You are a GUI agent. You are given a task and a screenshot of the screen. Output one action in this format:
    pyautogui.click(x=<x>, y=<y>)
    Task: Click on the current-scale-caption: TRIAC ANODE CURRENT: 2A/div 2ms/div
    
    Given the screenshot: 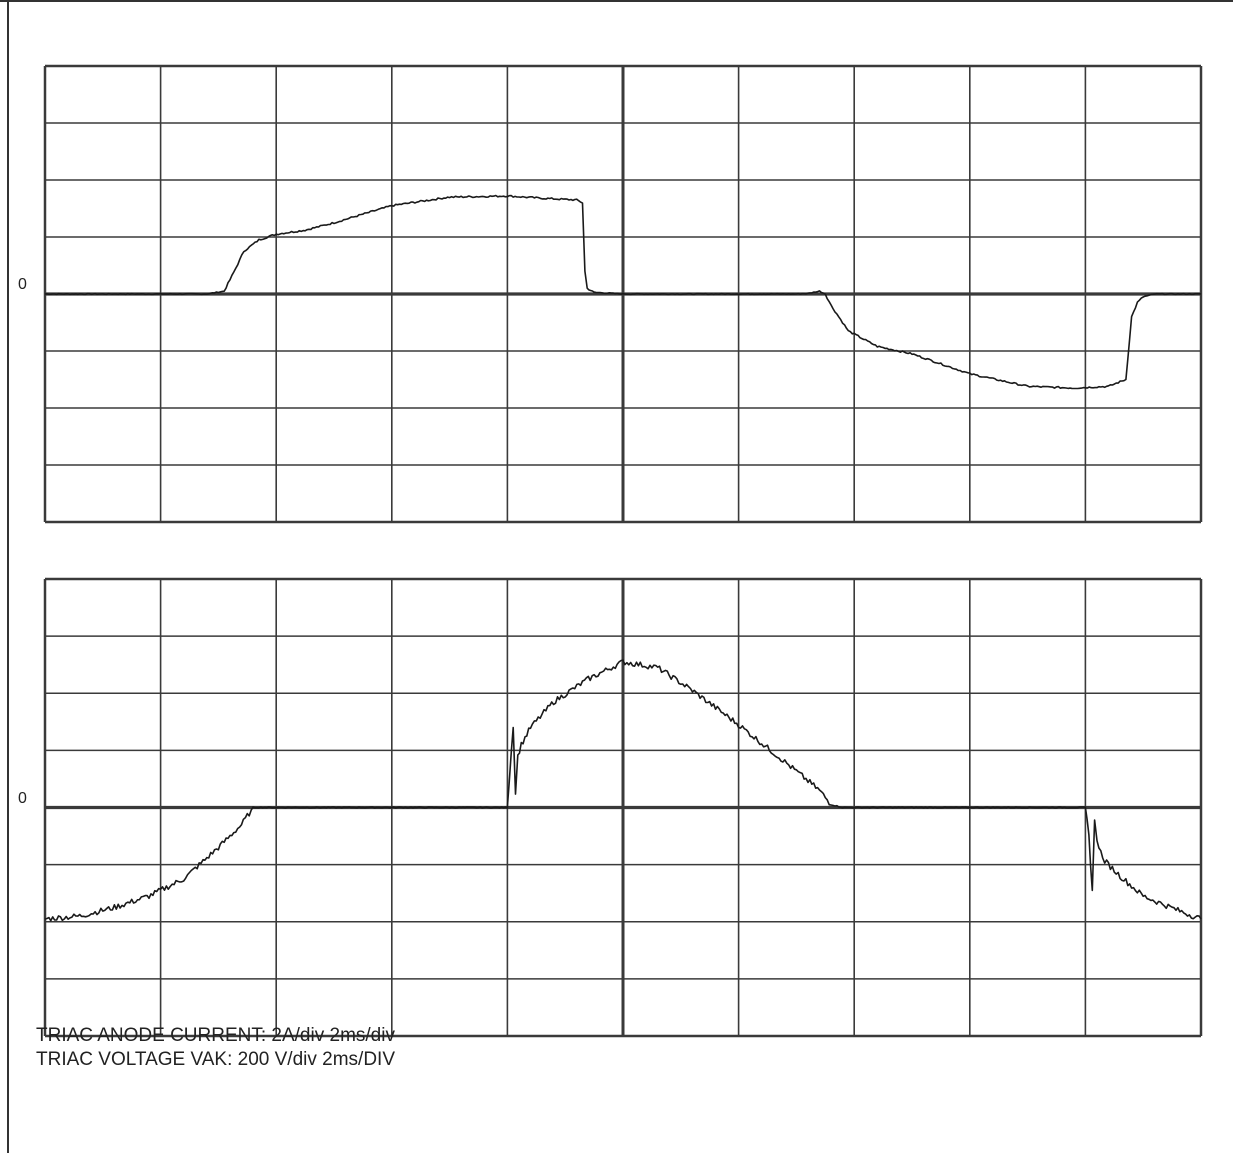 What is the action you would take?
    pyautogui.click(x=215, y=1035)
    